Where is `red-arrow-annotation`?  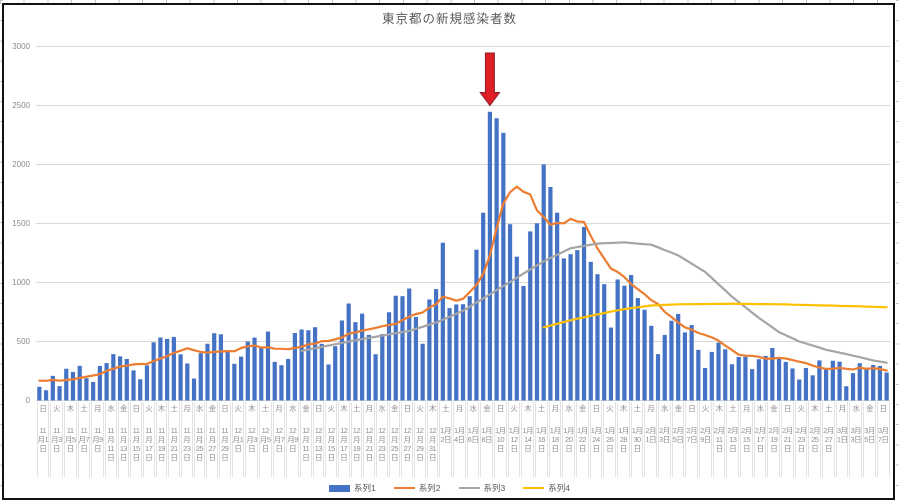
red-arrow-annotation is located at coordinates (490, 79).